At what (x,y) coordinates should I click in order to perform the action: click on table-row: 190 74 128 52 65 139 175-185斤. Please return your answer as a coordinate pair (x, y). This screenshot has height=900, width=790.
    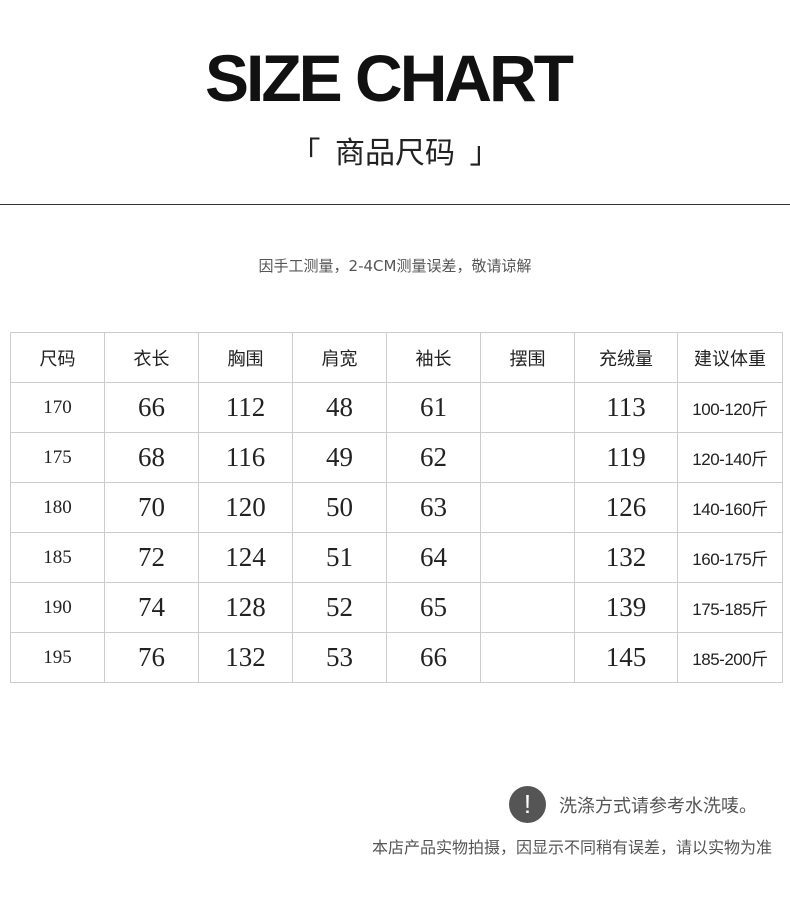
    Looking at the image, I should click on (396, 607).